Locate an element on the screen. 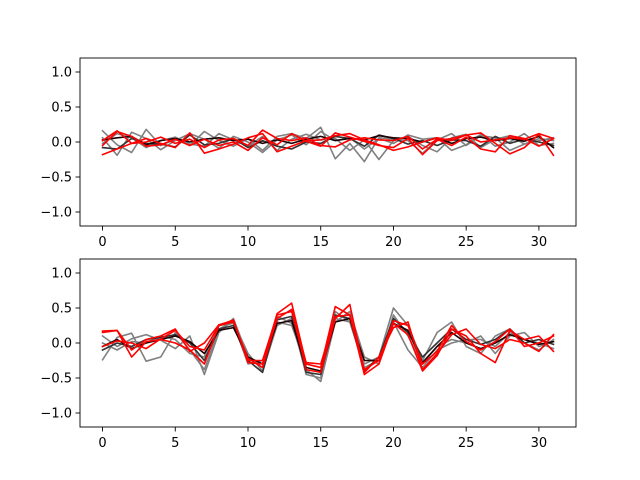  chart-1-series-1-line is located at coordinates (328, 346).